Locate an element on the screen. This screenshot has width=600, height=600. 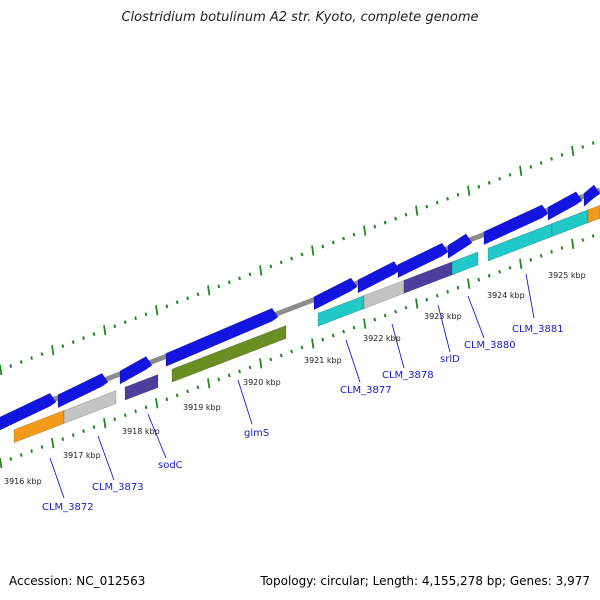
scale-label: 3917 kbp is located at coordinates (82, 455).